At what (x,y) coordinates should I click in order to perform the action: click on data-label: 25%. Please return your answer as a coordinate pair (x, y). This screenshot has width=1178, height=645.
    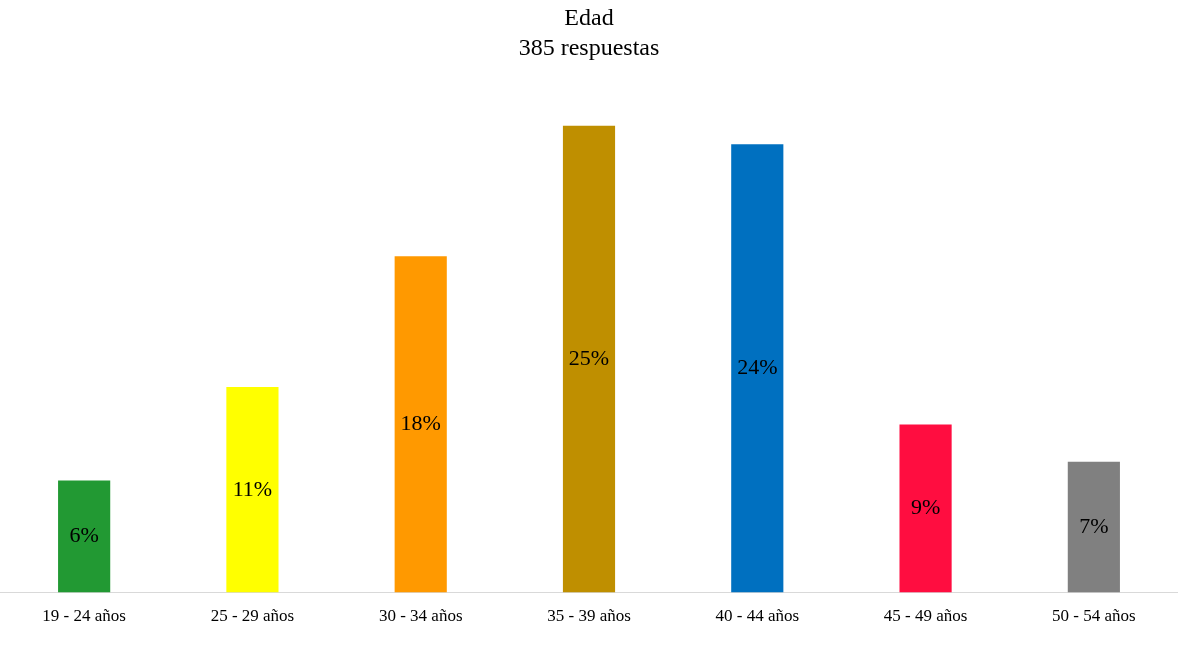
    Looking at the image, I should click on (589, 357).